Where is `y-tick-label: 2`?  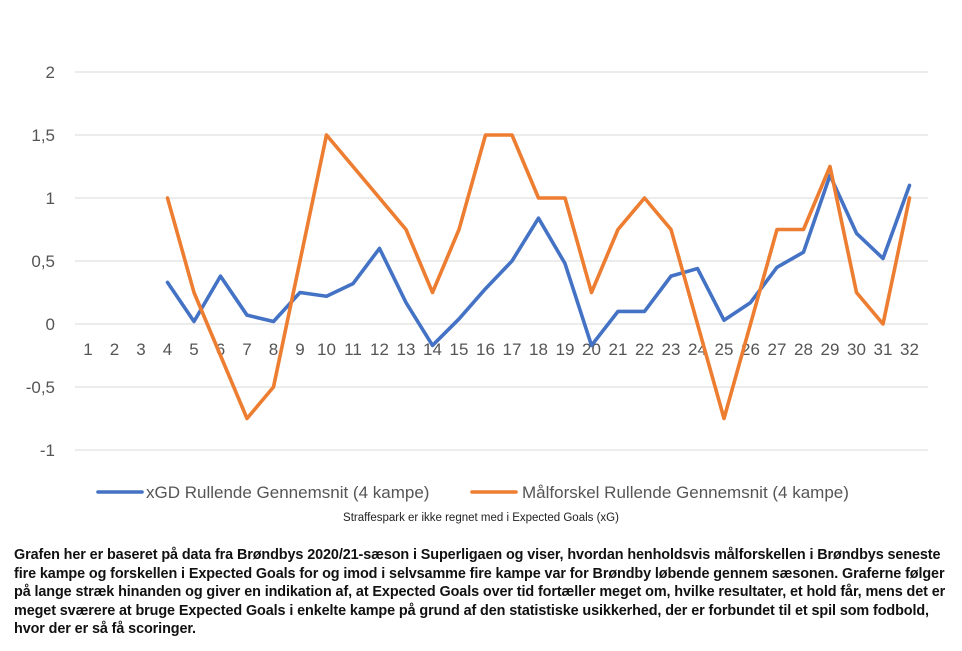 y-tick-label: 2 is located at coordinates (50, 72).